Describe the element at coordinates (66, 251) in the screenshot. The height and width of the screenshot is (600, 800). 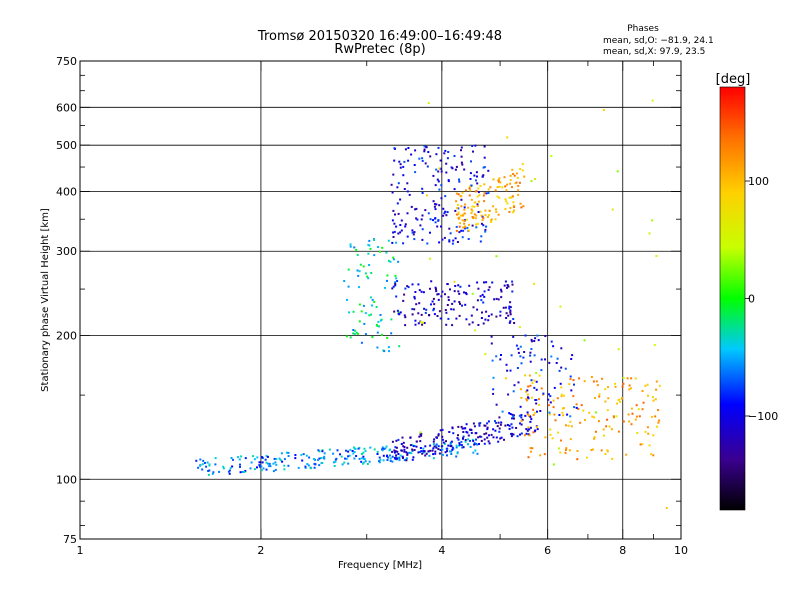
I see `y-tick-label: 300` at that location.